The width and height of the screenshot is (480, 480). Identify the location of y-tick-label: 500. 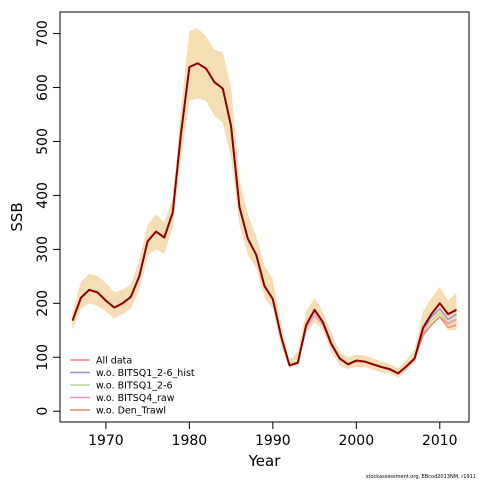
(43, 141).